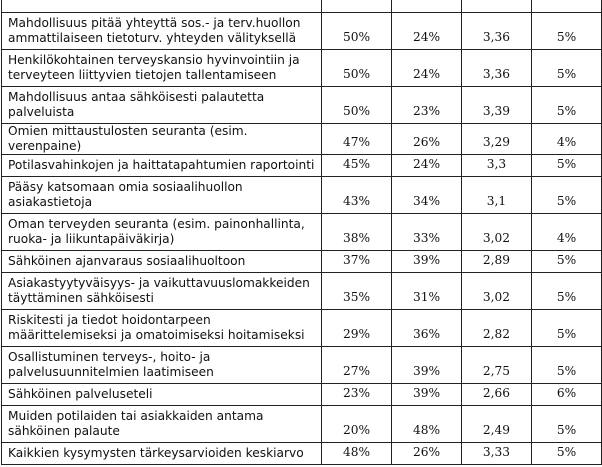  What do you see at coordinates (426, 6) in the screenshot?
I see `cell-col2` at bounding box center [426, 6].